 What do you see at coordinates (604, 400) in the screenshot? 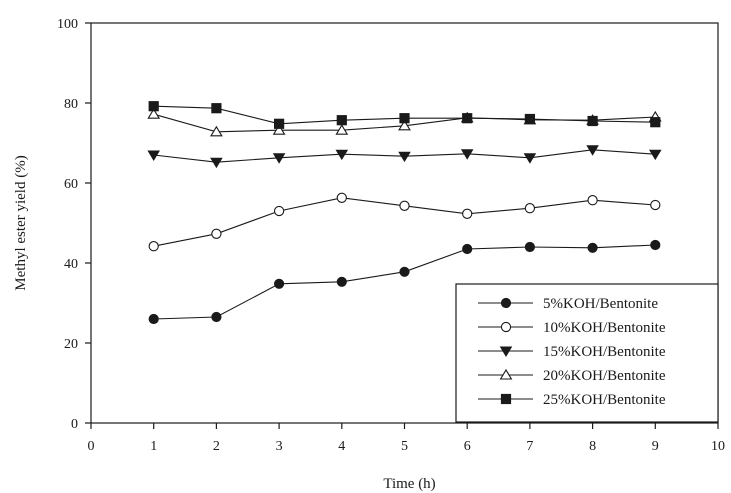
I see `legend-label: 25%KOH/Bentonite` at bounding box center [604, 400].